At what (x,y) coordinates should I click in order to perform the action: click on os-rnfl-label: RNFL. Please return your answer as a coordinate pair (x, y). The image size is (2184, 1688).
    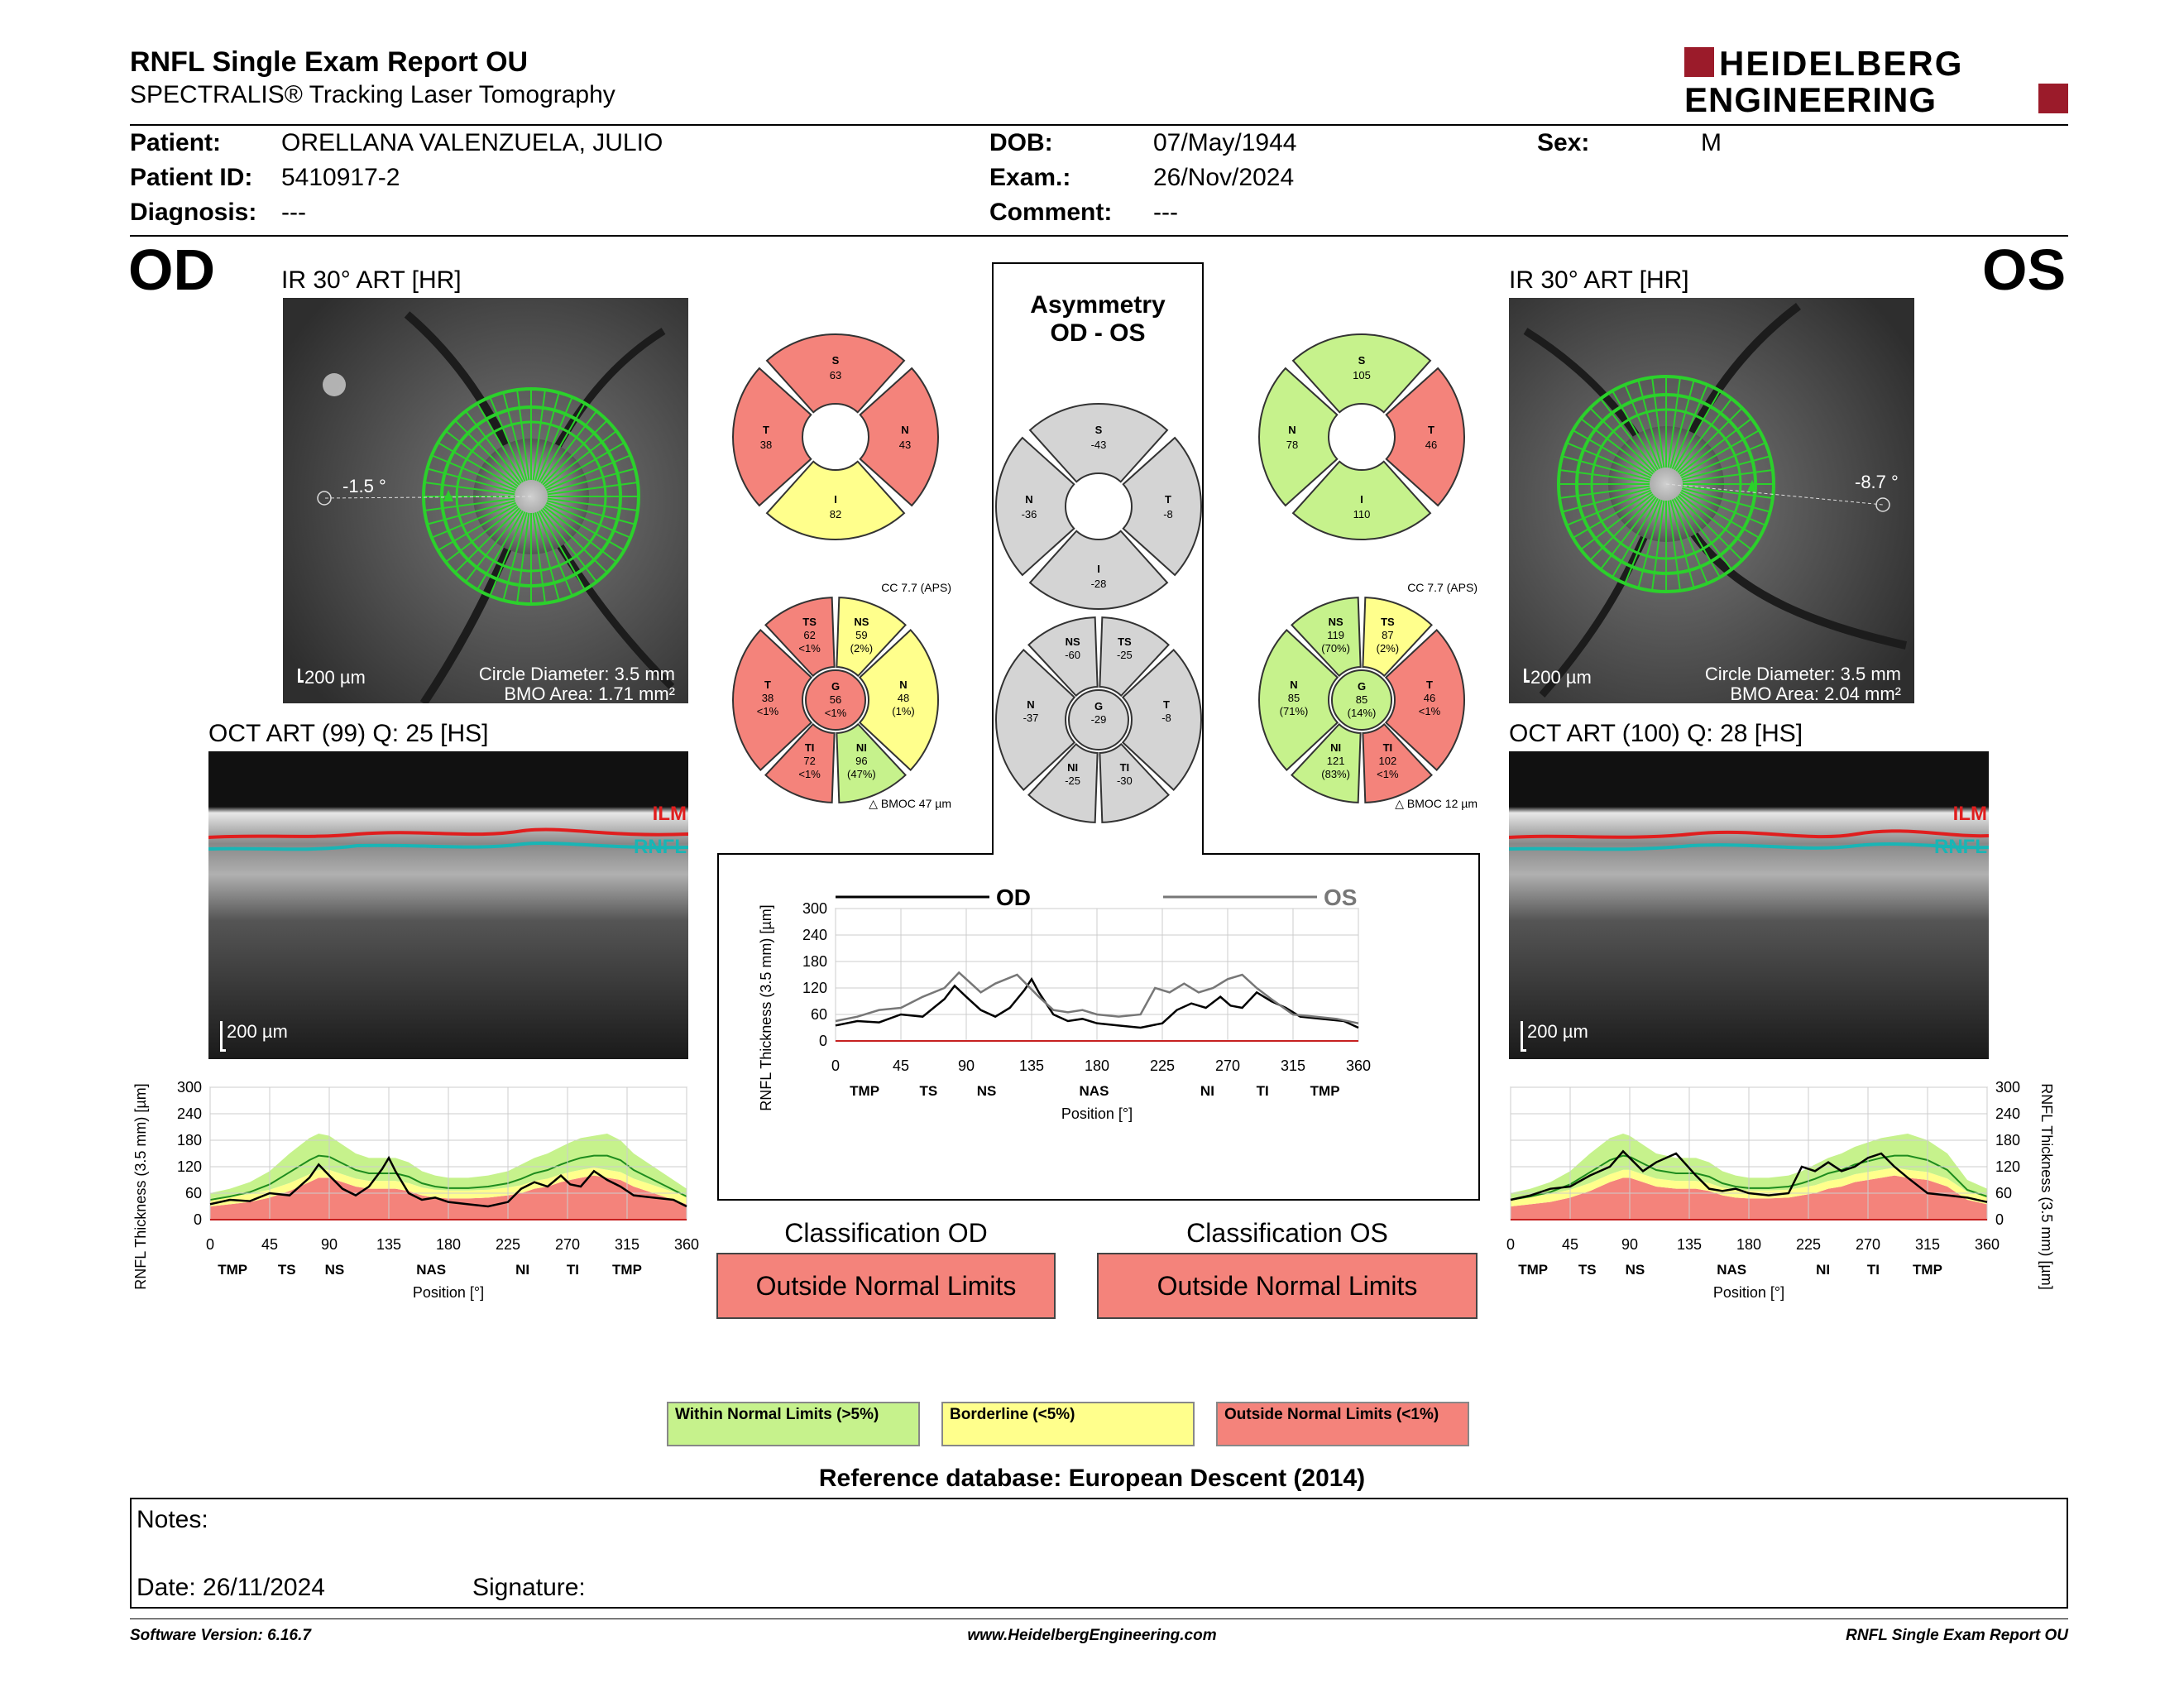
    Looking at the image, I should click on (1960, 847).